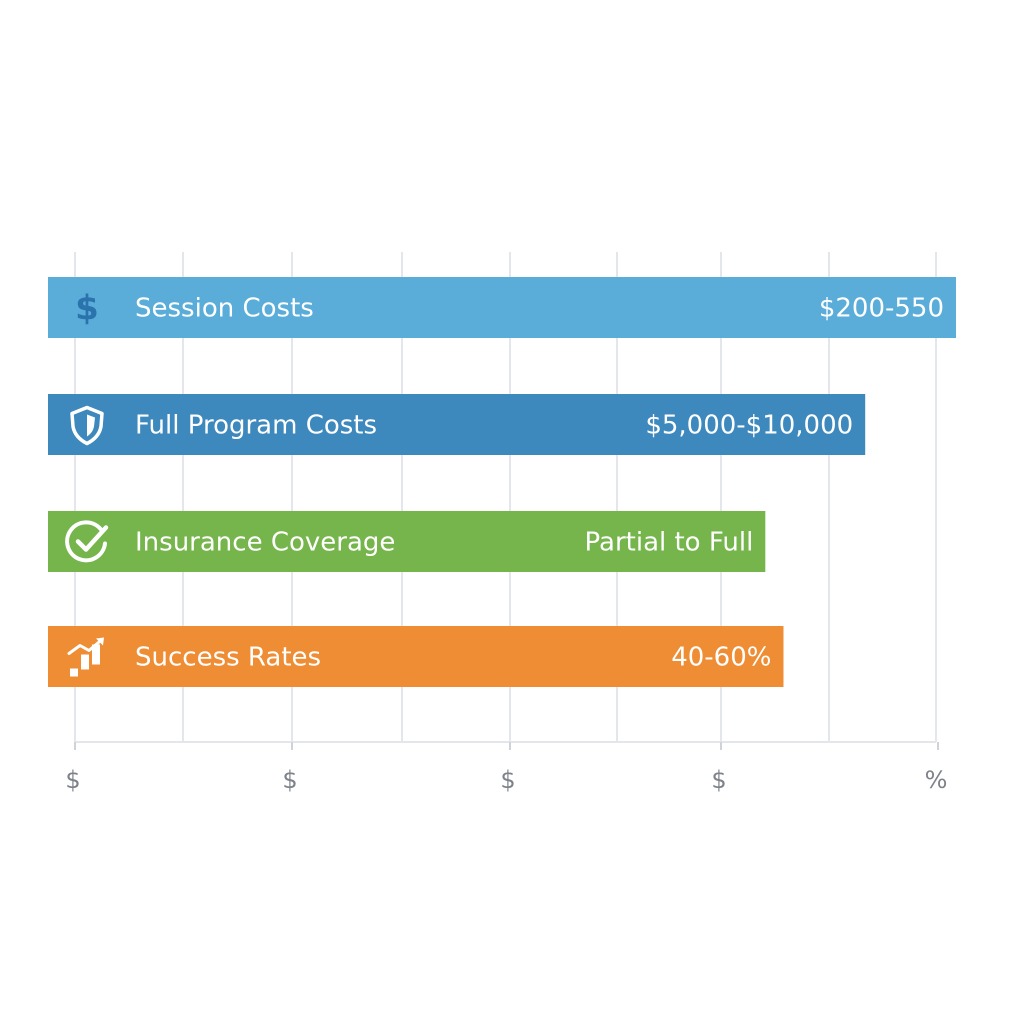 The height and width of the screenshot is (1024, 1024). Describe the element at coordinates (228, 658) in the screenshot. I see `bar-category-label: Success Rates` at that location.